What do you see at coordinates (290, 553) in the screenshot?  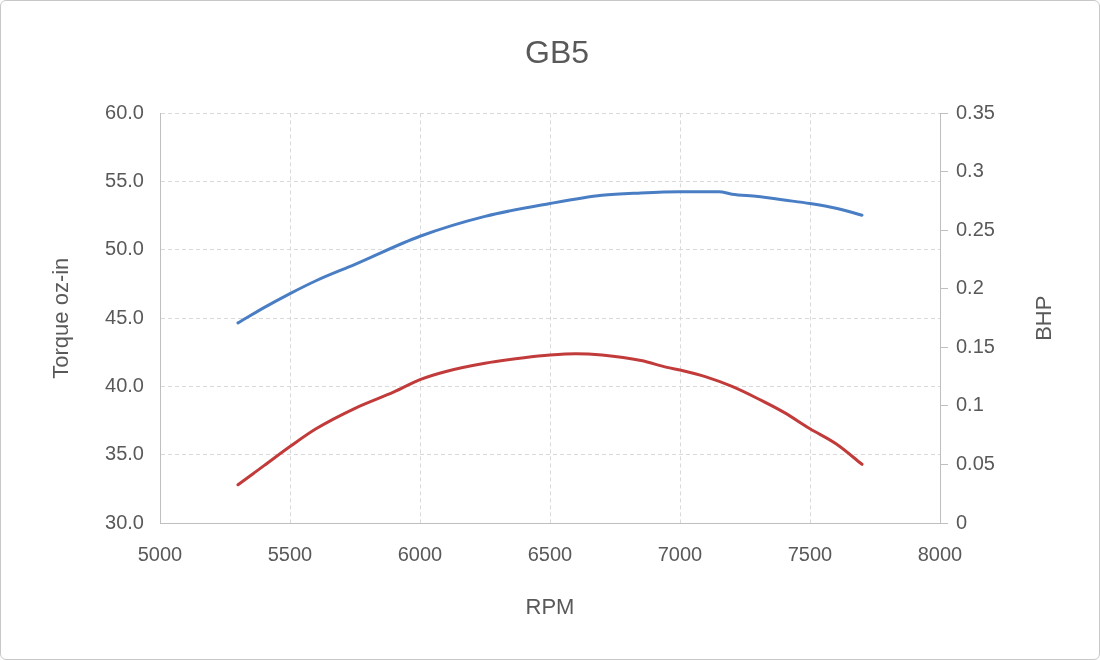 I see `x-tick-label: 5500` at bounding box center [290, 553].